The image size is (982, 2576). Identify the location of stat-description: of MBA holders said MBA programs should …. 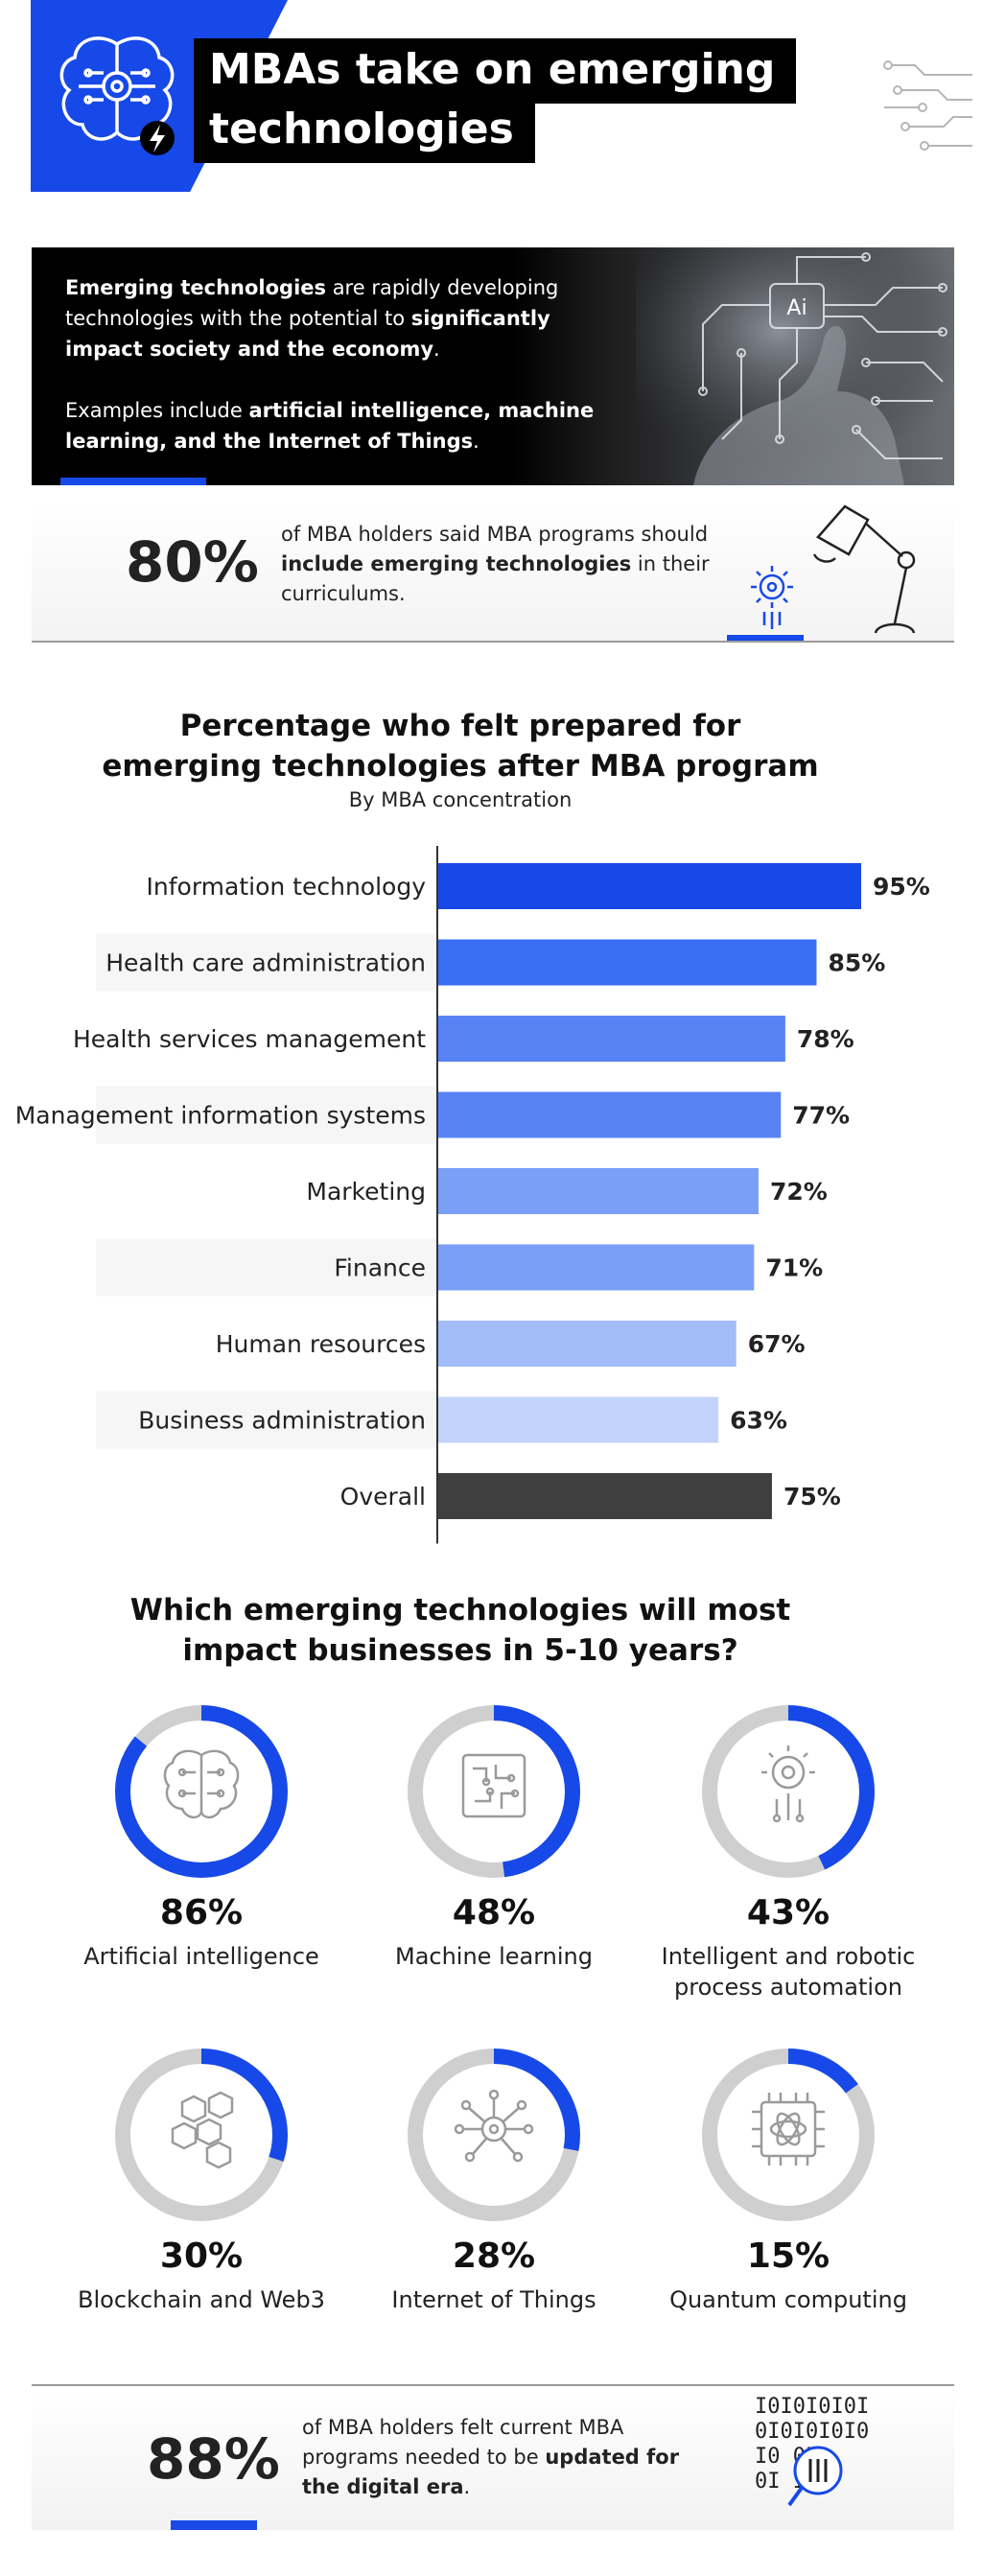
(506, 564).